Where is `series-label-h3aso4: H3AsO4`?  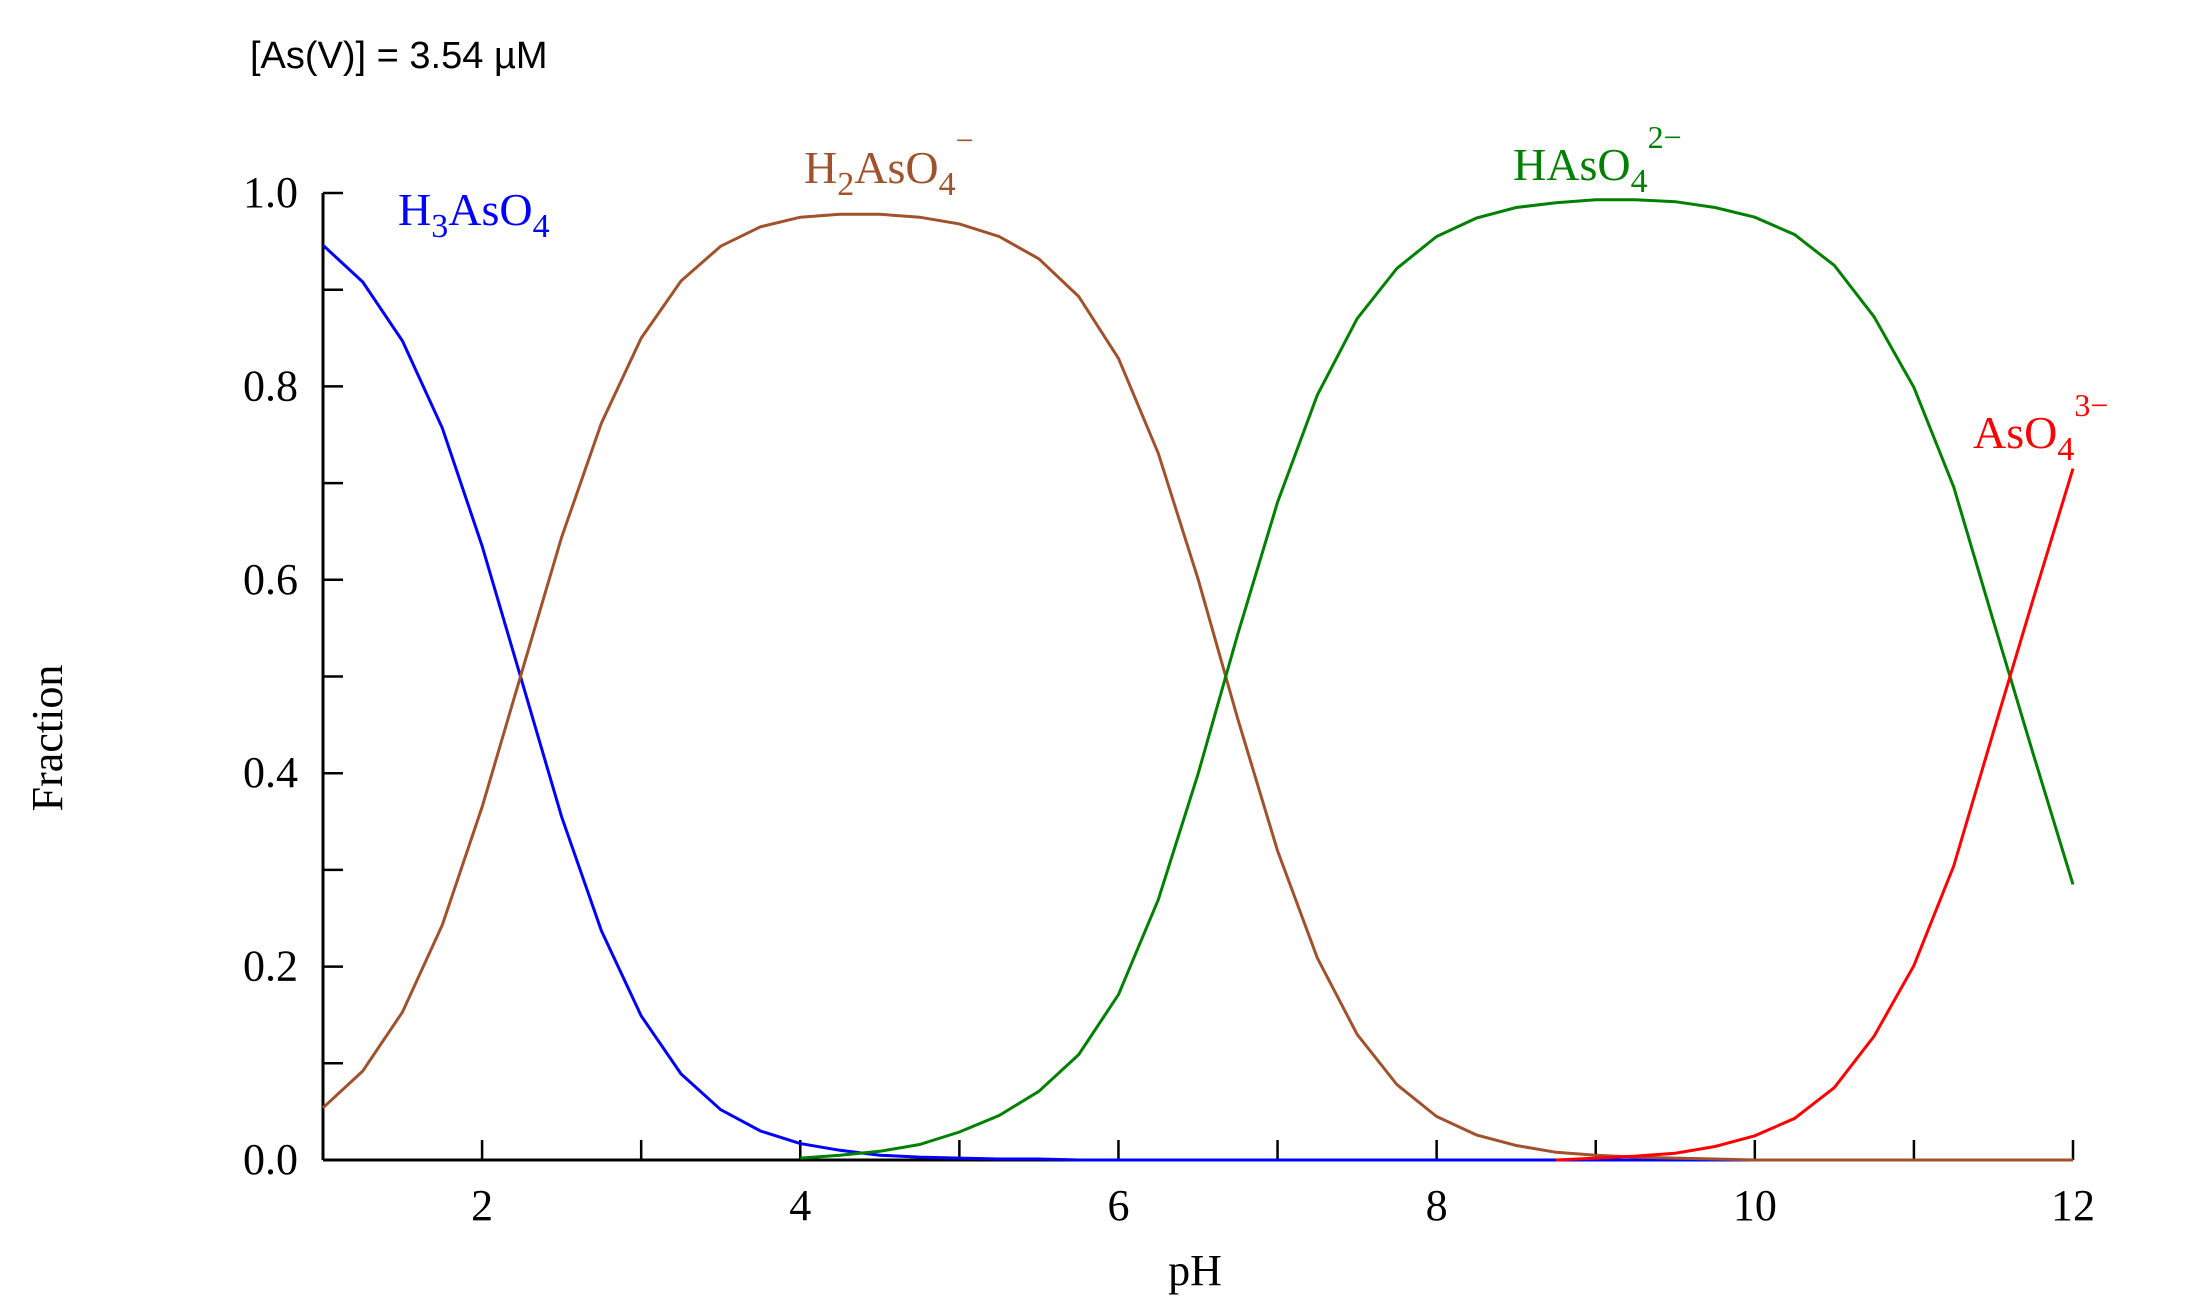
series-label-h3aso4: H3AsO4 is located at coordinates (474, 214).